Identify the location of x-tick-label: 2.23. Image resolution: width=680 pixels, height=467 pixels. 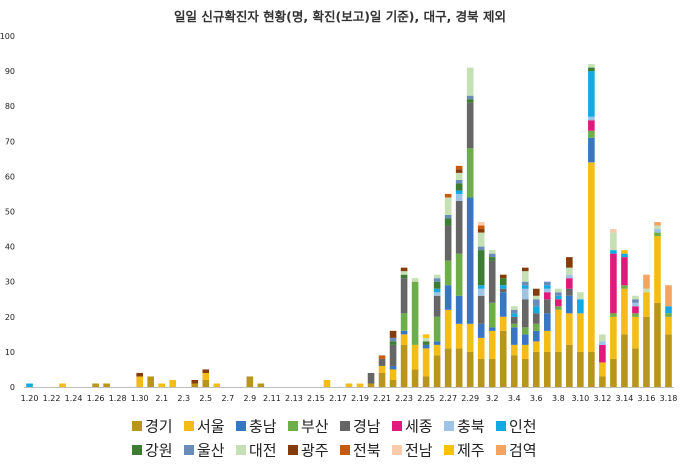
(404, 398).